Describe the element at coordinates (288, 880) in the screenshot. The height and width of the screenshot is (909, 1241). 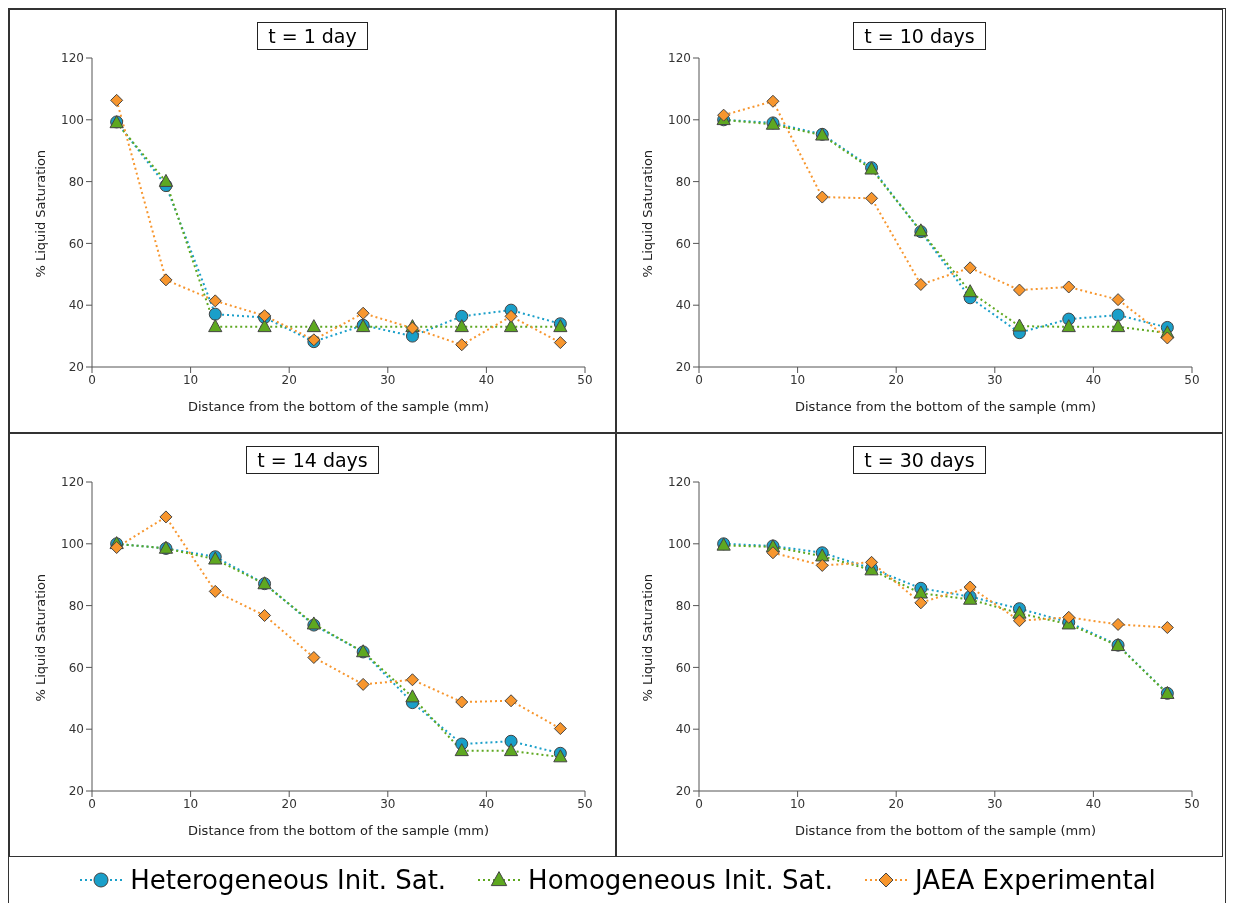
I see `legend-label: Heterogeneous Init. Sat.` at that location.